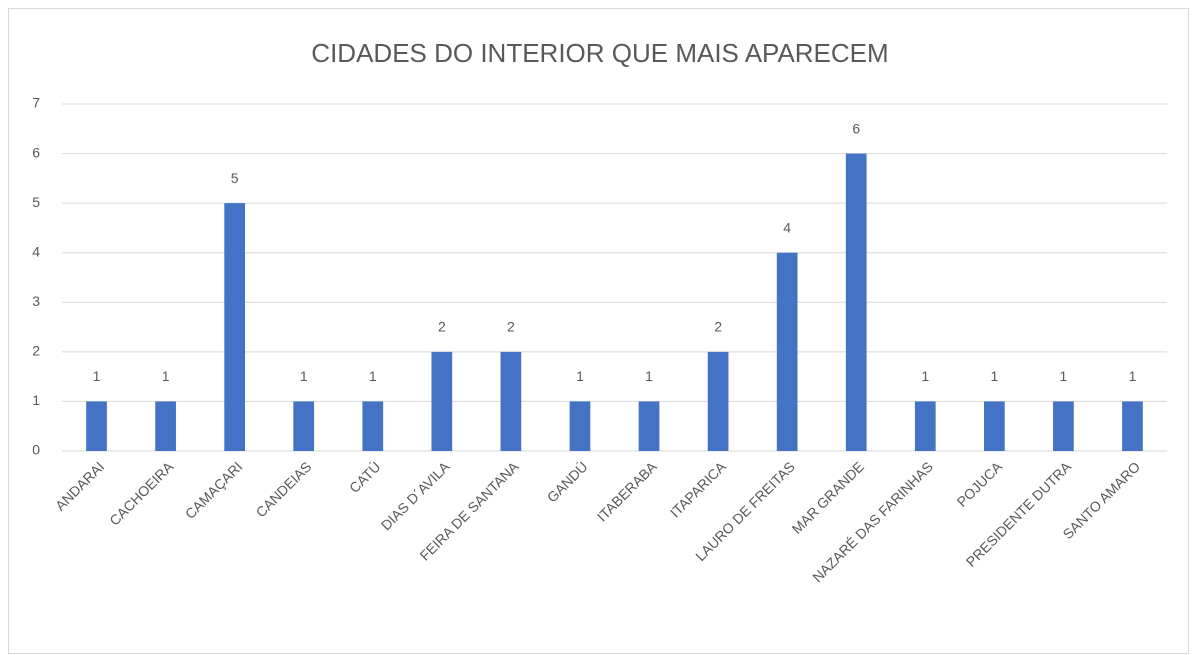  I want to click on data-label: 6, so click(856, 128).